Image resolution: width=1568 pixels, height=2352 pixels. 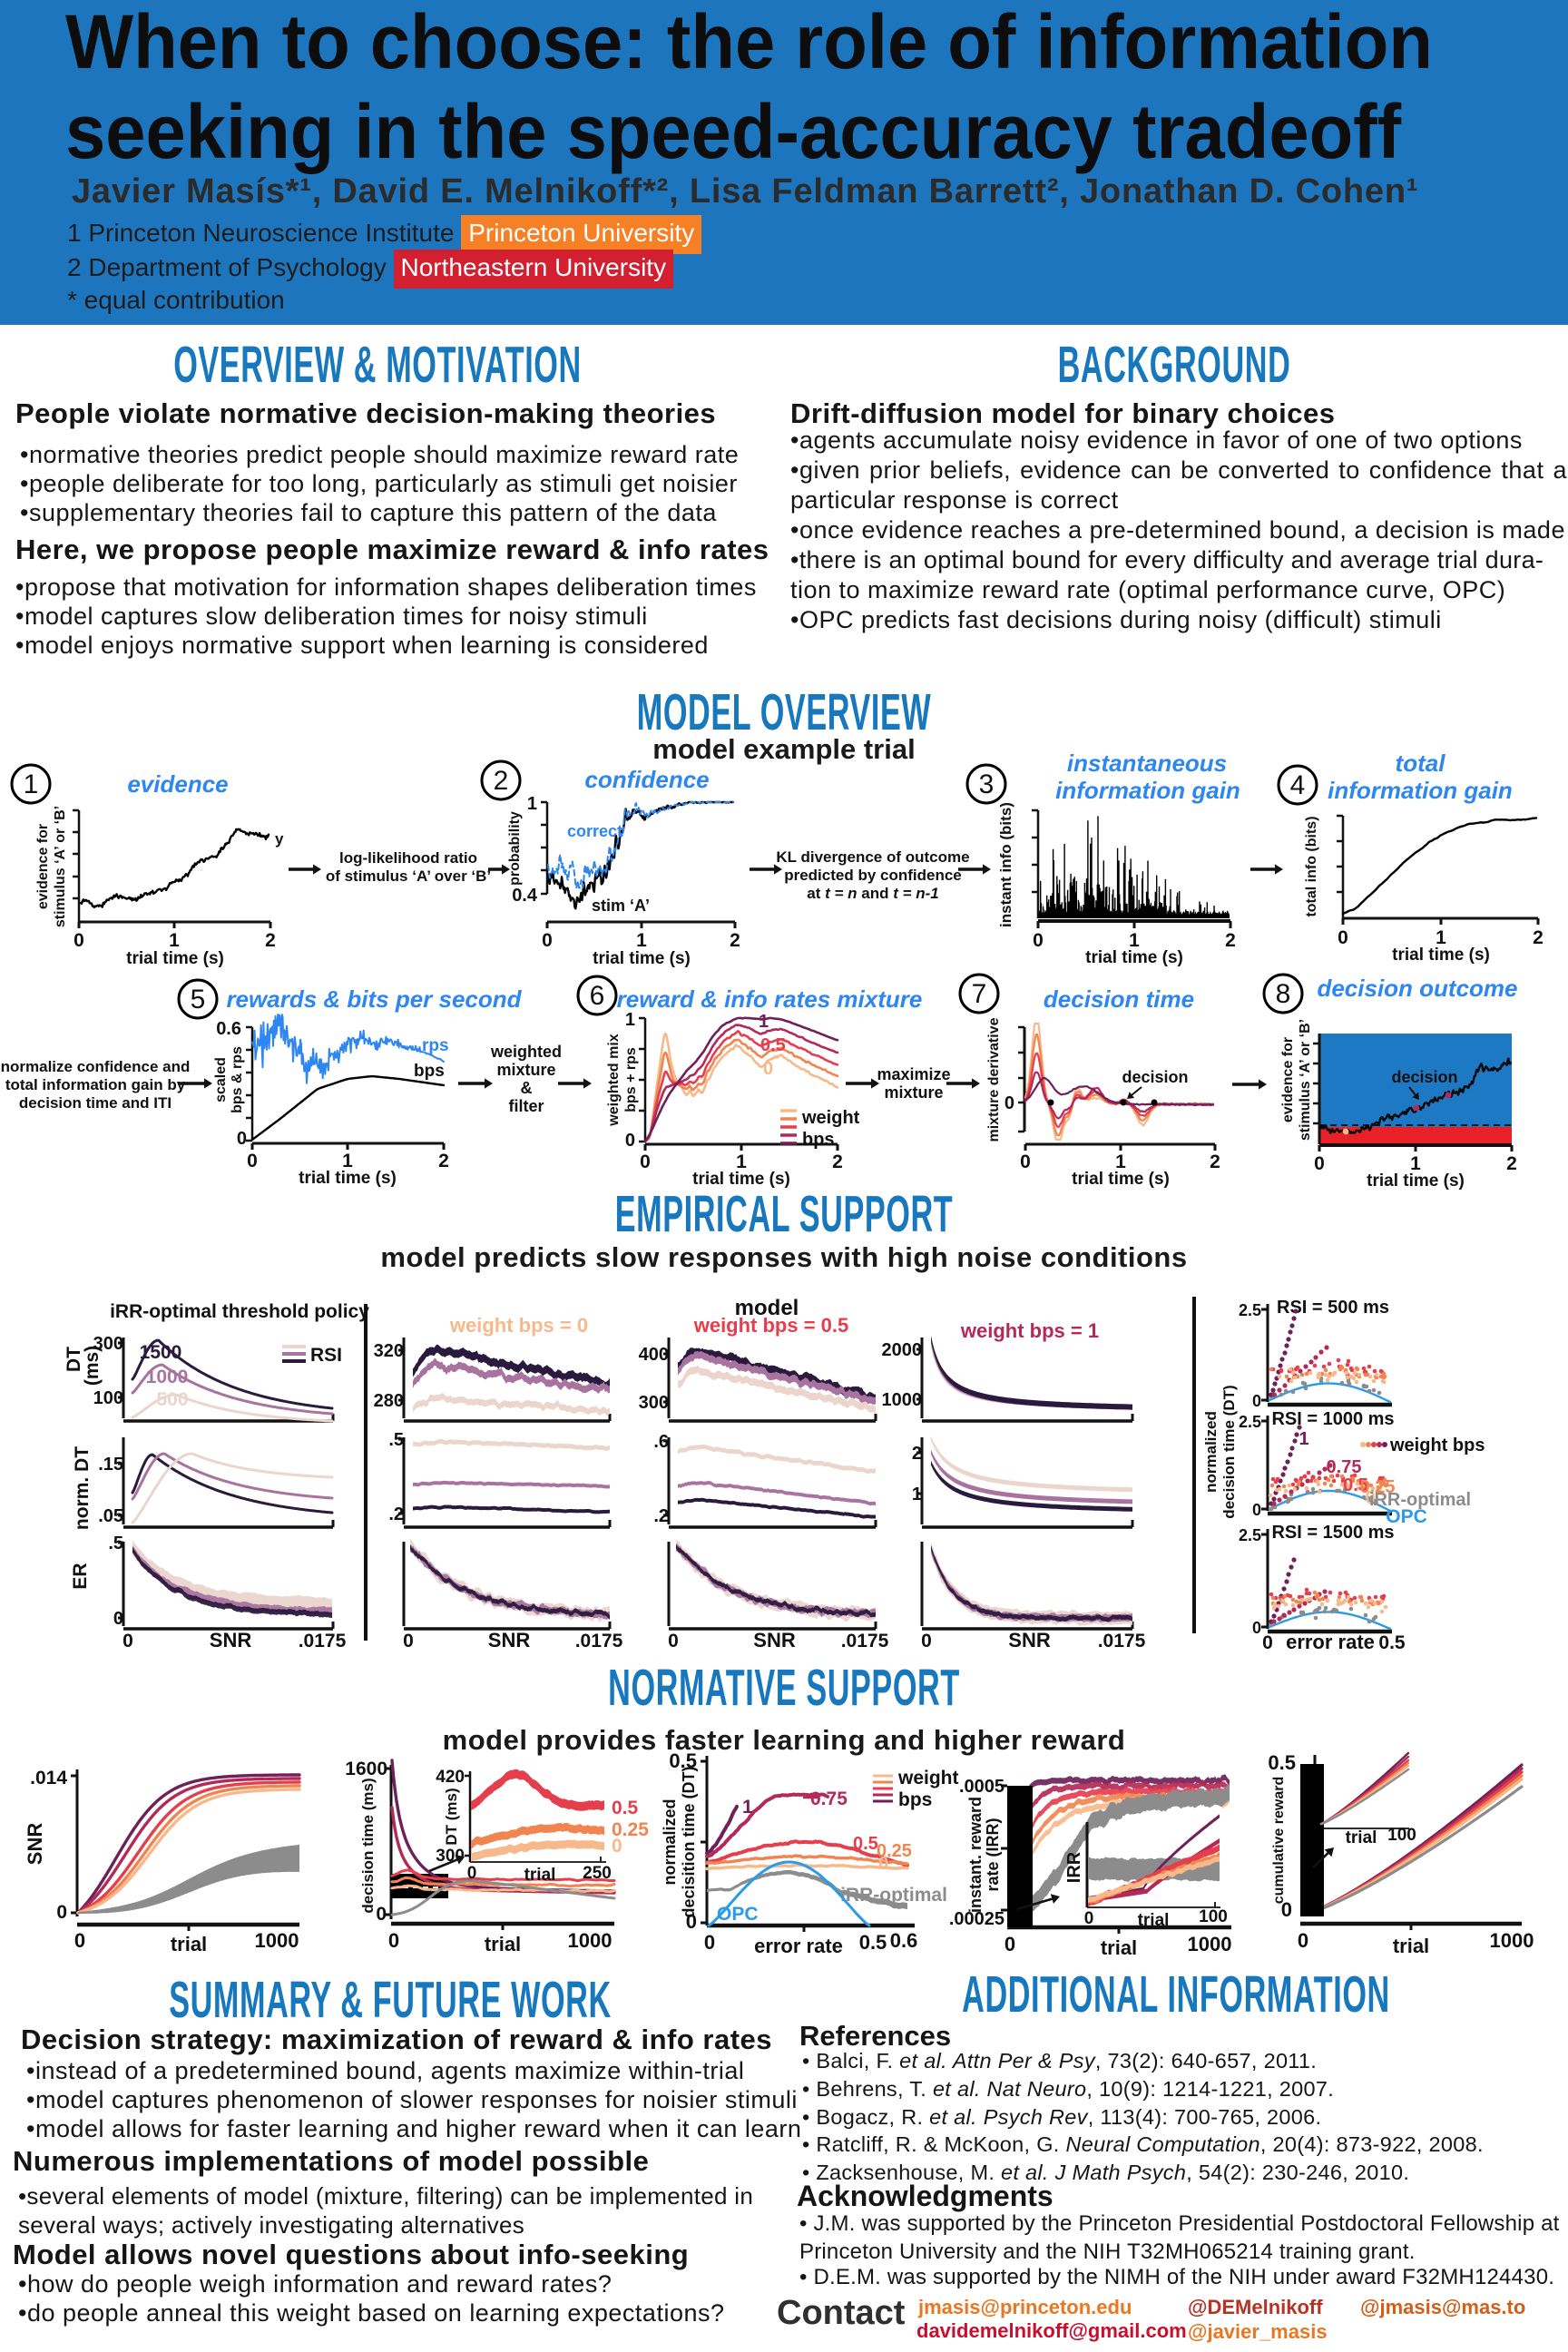 What do you see at coordinates (1119, 999) in the screenshot?
I see `svg-text: decision time` at bounding box center [1119, 999].